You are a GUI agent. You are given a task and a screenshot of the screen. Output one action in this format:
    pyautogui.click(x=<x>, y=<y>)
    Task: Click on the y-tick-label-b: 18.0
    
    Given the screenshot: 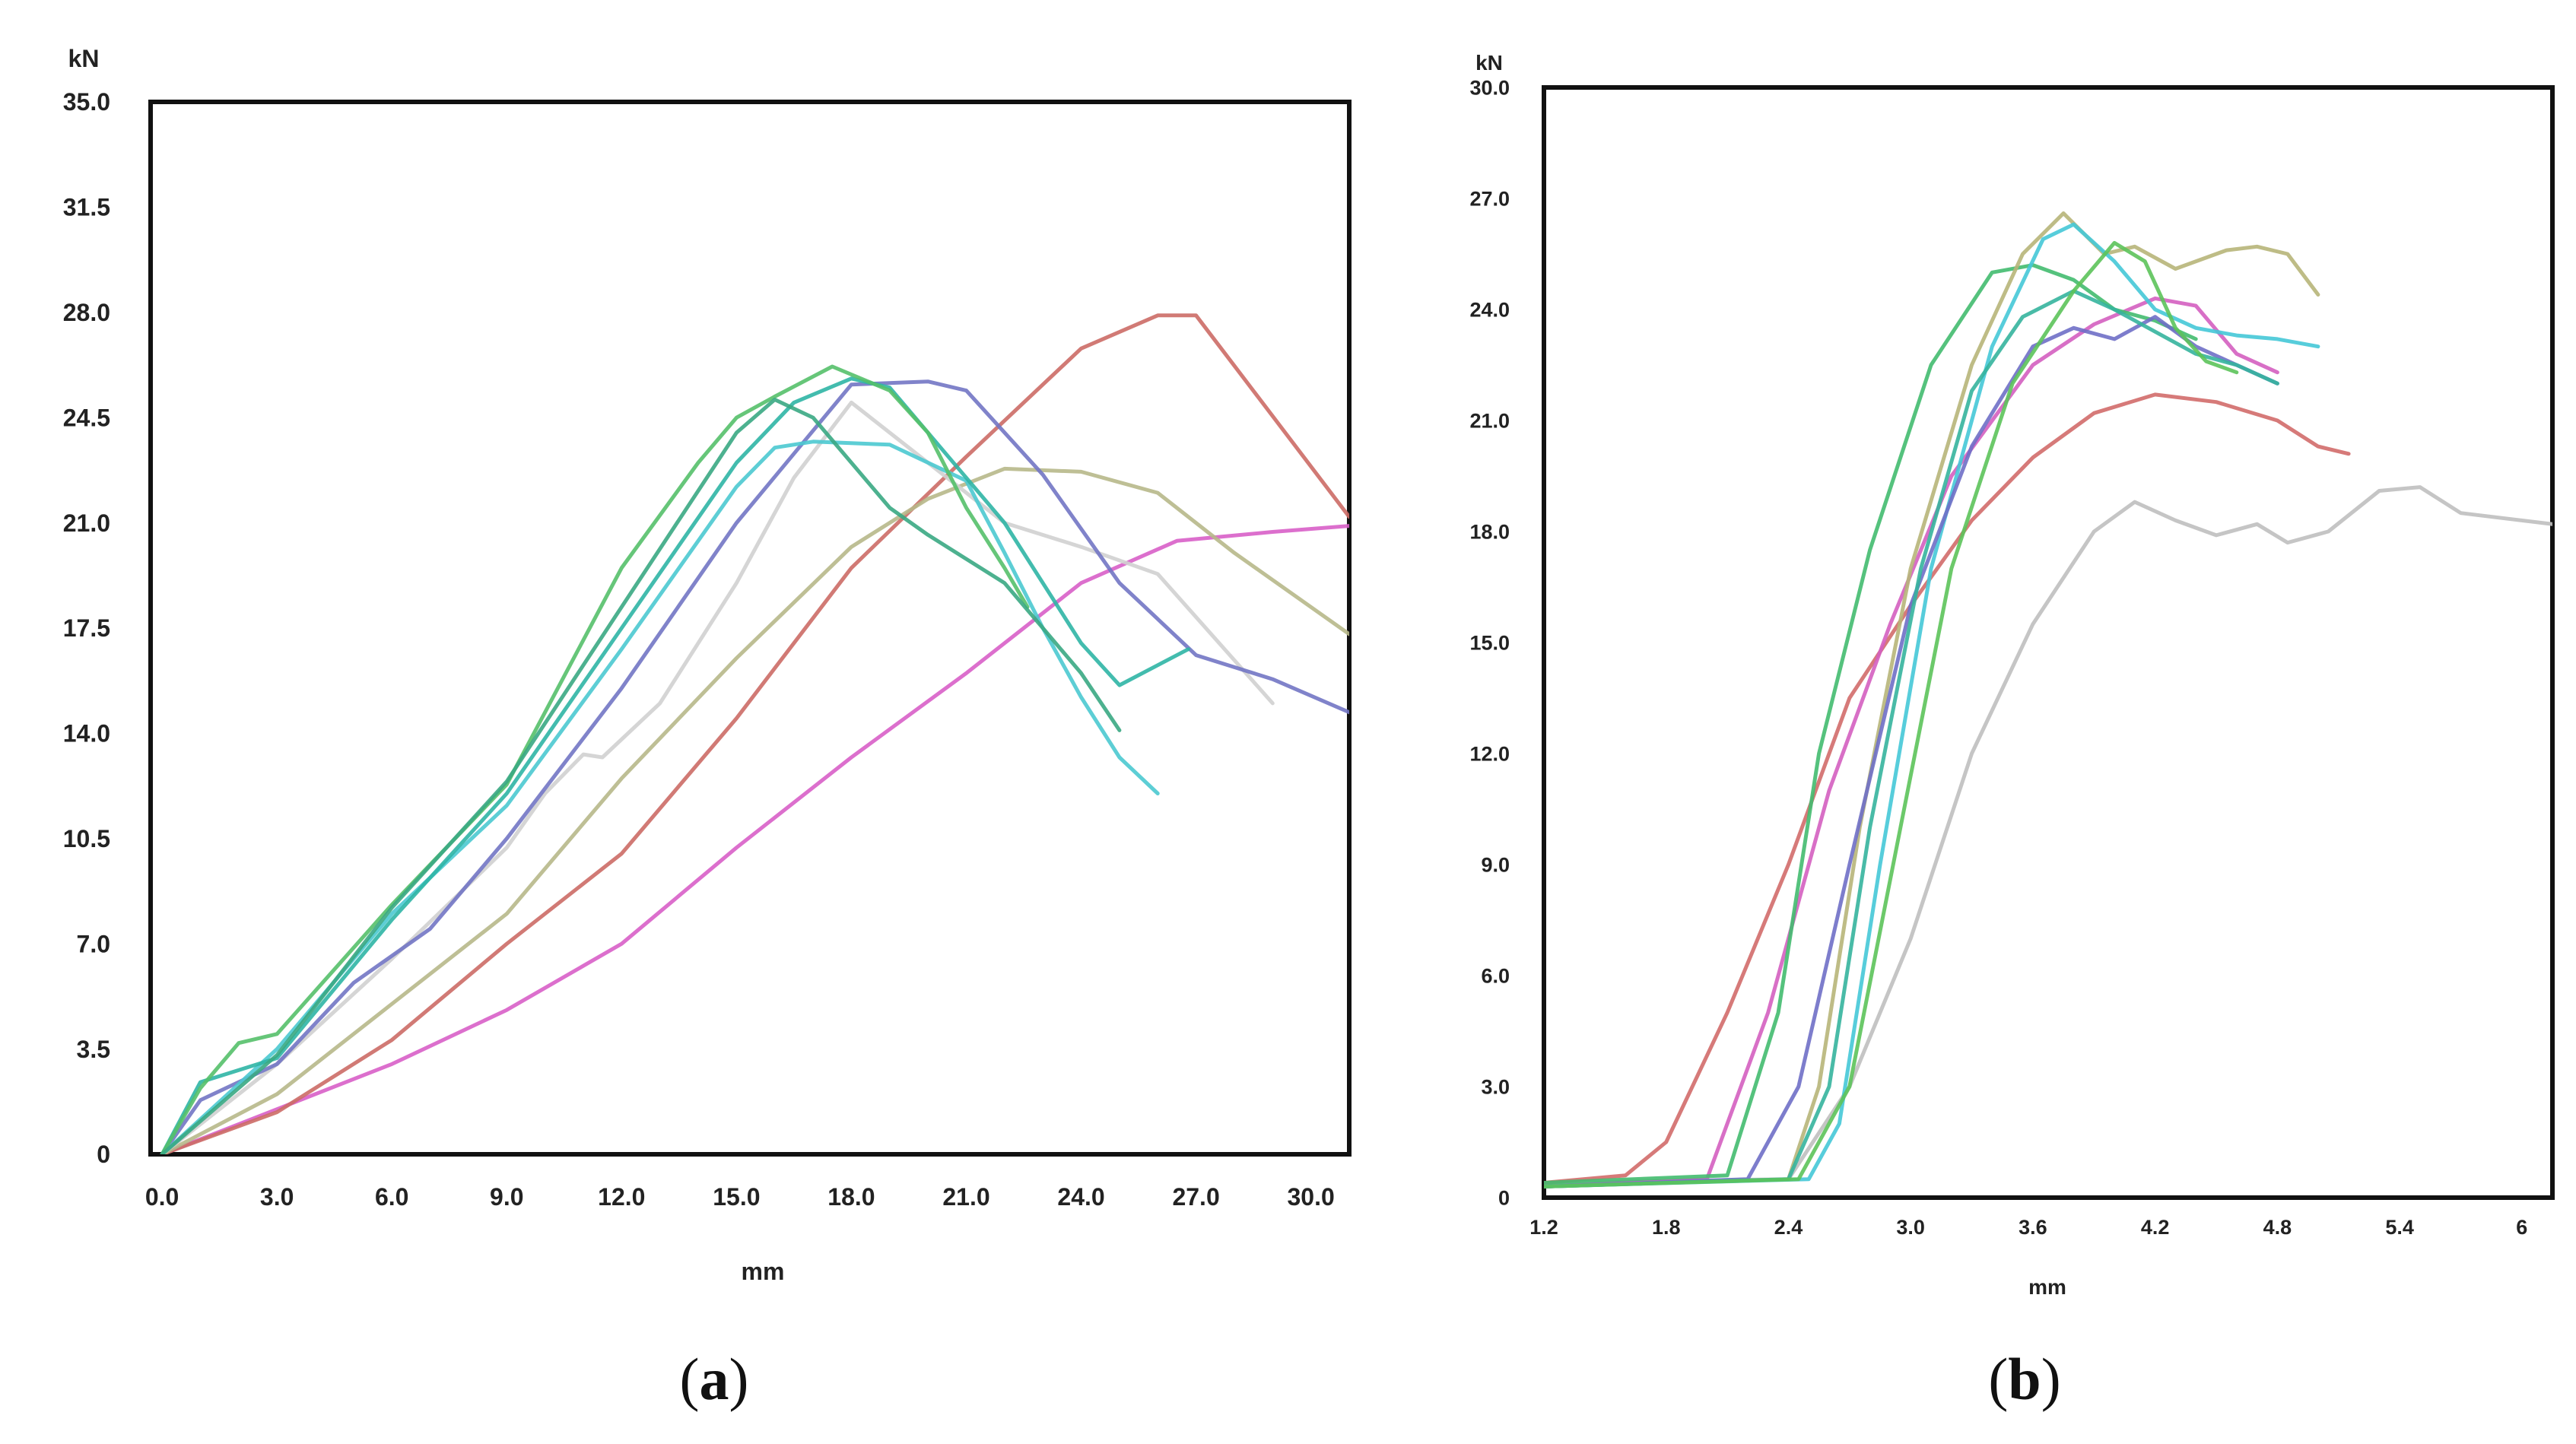 What is the action you would take?
    pyautogui.click(x=1489, y=531)
    